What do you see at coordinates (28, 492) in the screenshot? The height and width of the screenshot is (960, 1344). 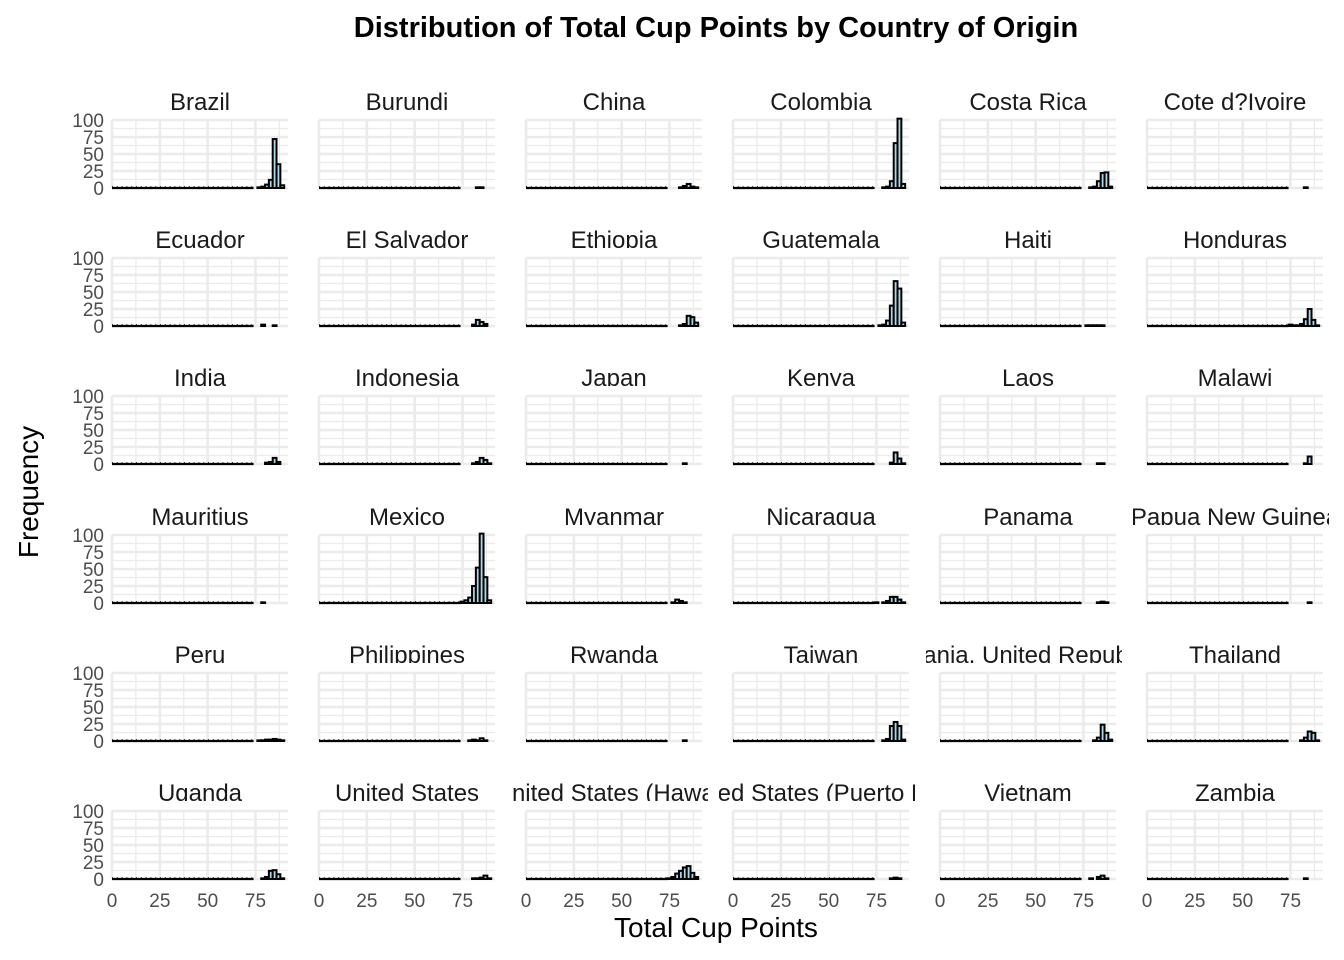 I see `y-axis-title: Frequency` at bounding box center [28, 492].